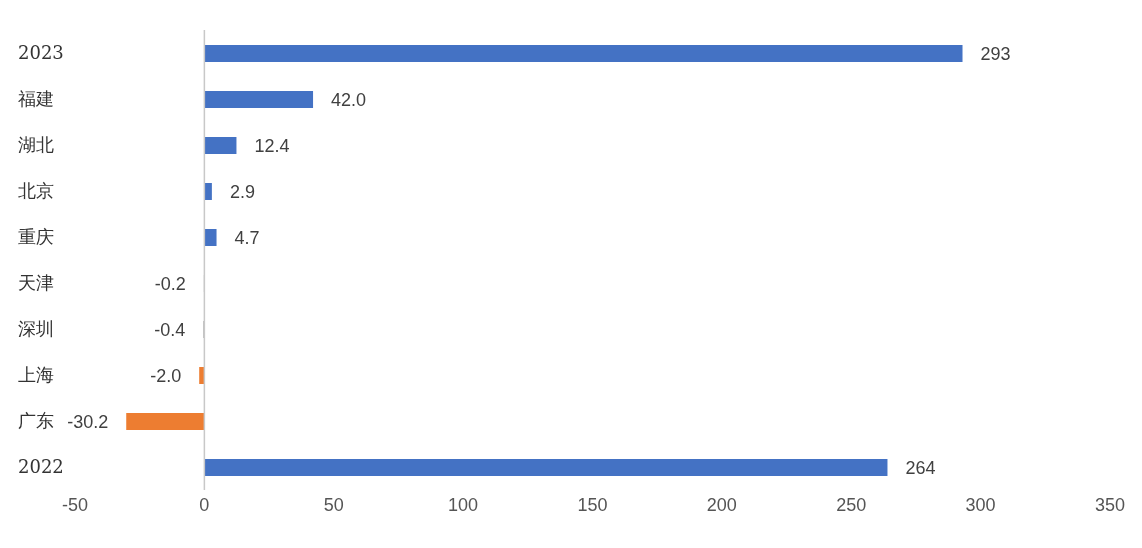  What do you see at coordinates (36, 236) in the screenshot?
I see `y-tick-label: 重庆` at bounding box center [36, 236].